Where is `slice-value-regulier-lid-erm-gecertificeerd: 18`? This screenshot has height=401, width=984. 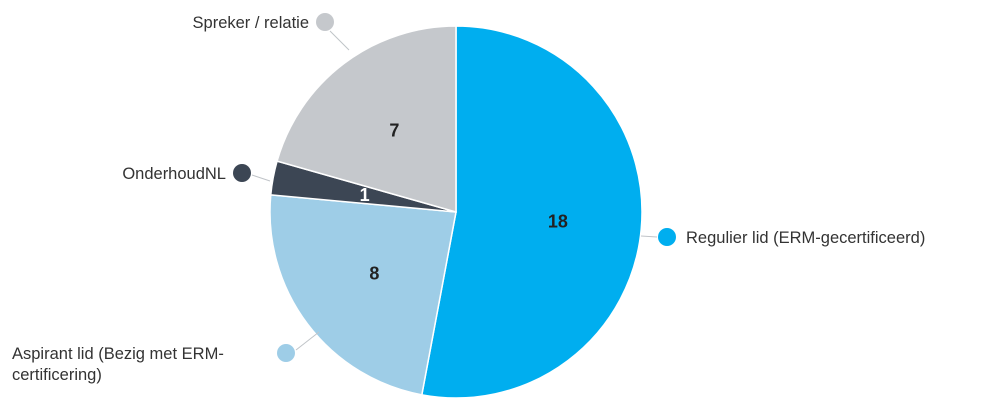 slice-value-regulier-lid-erm-gecertificeerd: 18 is located at coordinates (558, 221).